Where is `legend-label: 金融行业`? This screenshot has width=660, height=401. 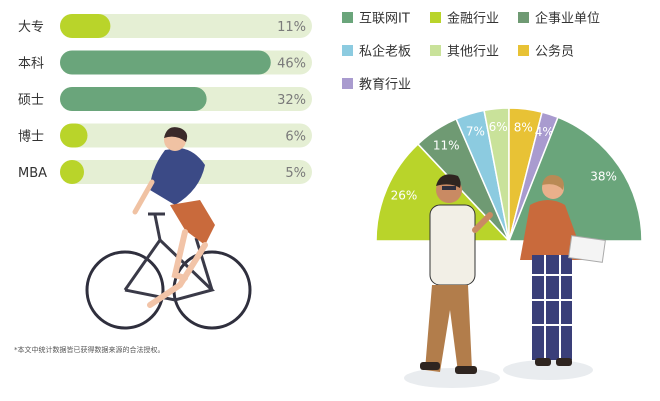
legend-label: 金融行业 is located at coordinates (473, 19).